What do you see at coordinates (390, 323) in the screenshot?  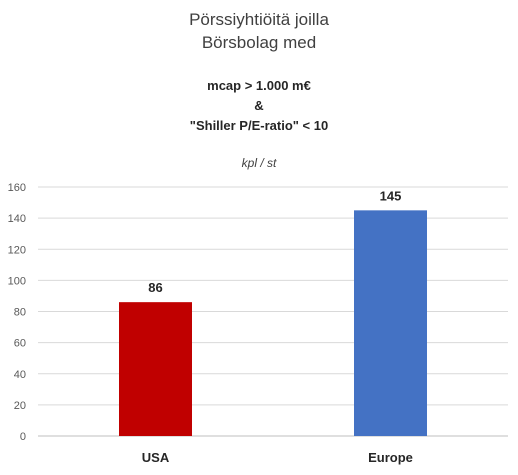 I see `bar-europe` at bounding box center [390, 323].